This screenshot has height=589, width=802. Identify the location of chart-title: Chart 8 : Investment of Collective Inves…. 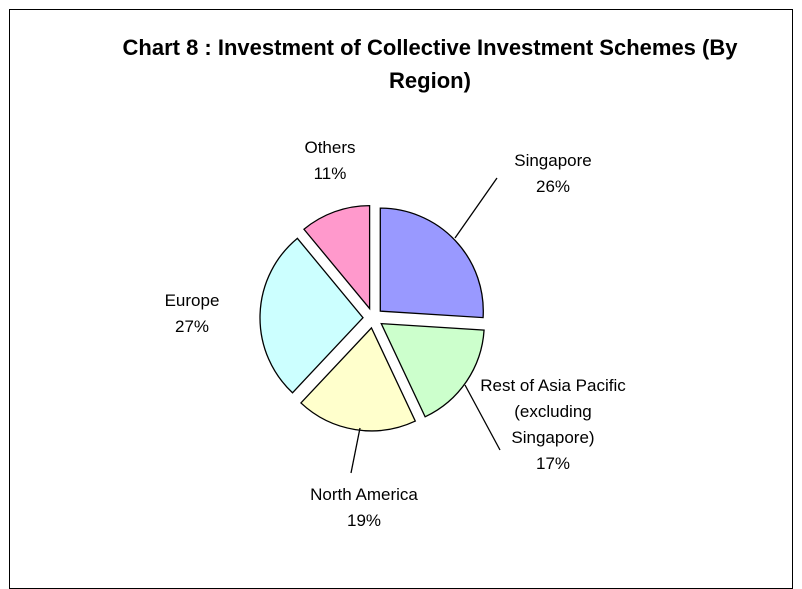
(430, 64).